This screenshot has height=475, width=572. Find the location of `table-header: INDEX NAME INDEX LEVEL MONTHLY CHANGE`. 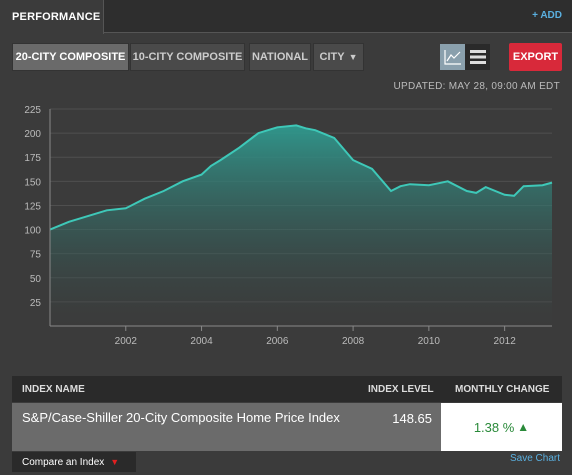

table-header: INDEX NAME INDEX LEVEL MONTHLY CHANGE is located at coordinates (287, 389).